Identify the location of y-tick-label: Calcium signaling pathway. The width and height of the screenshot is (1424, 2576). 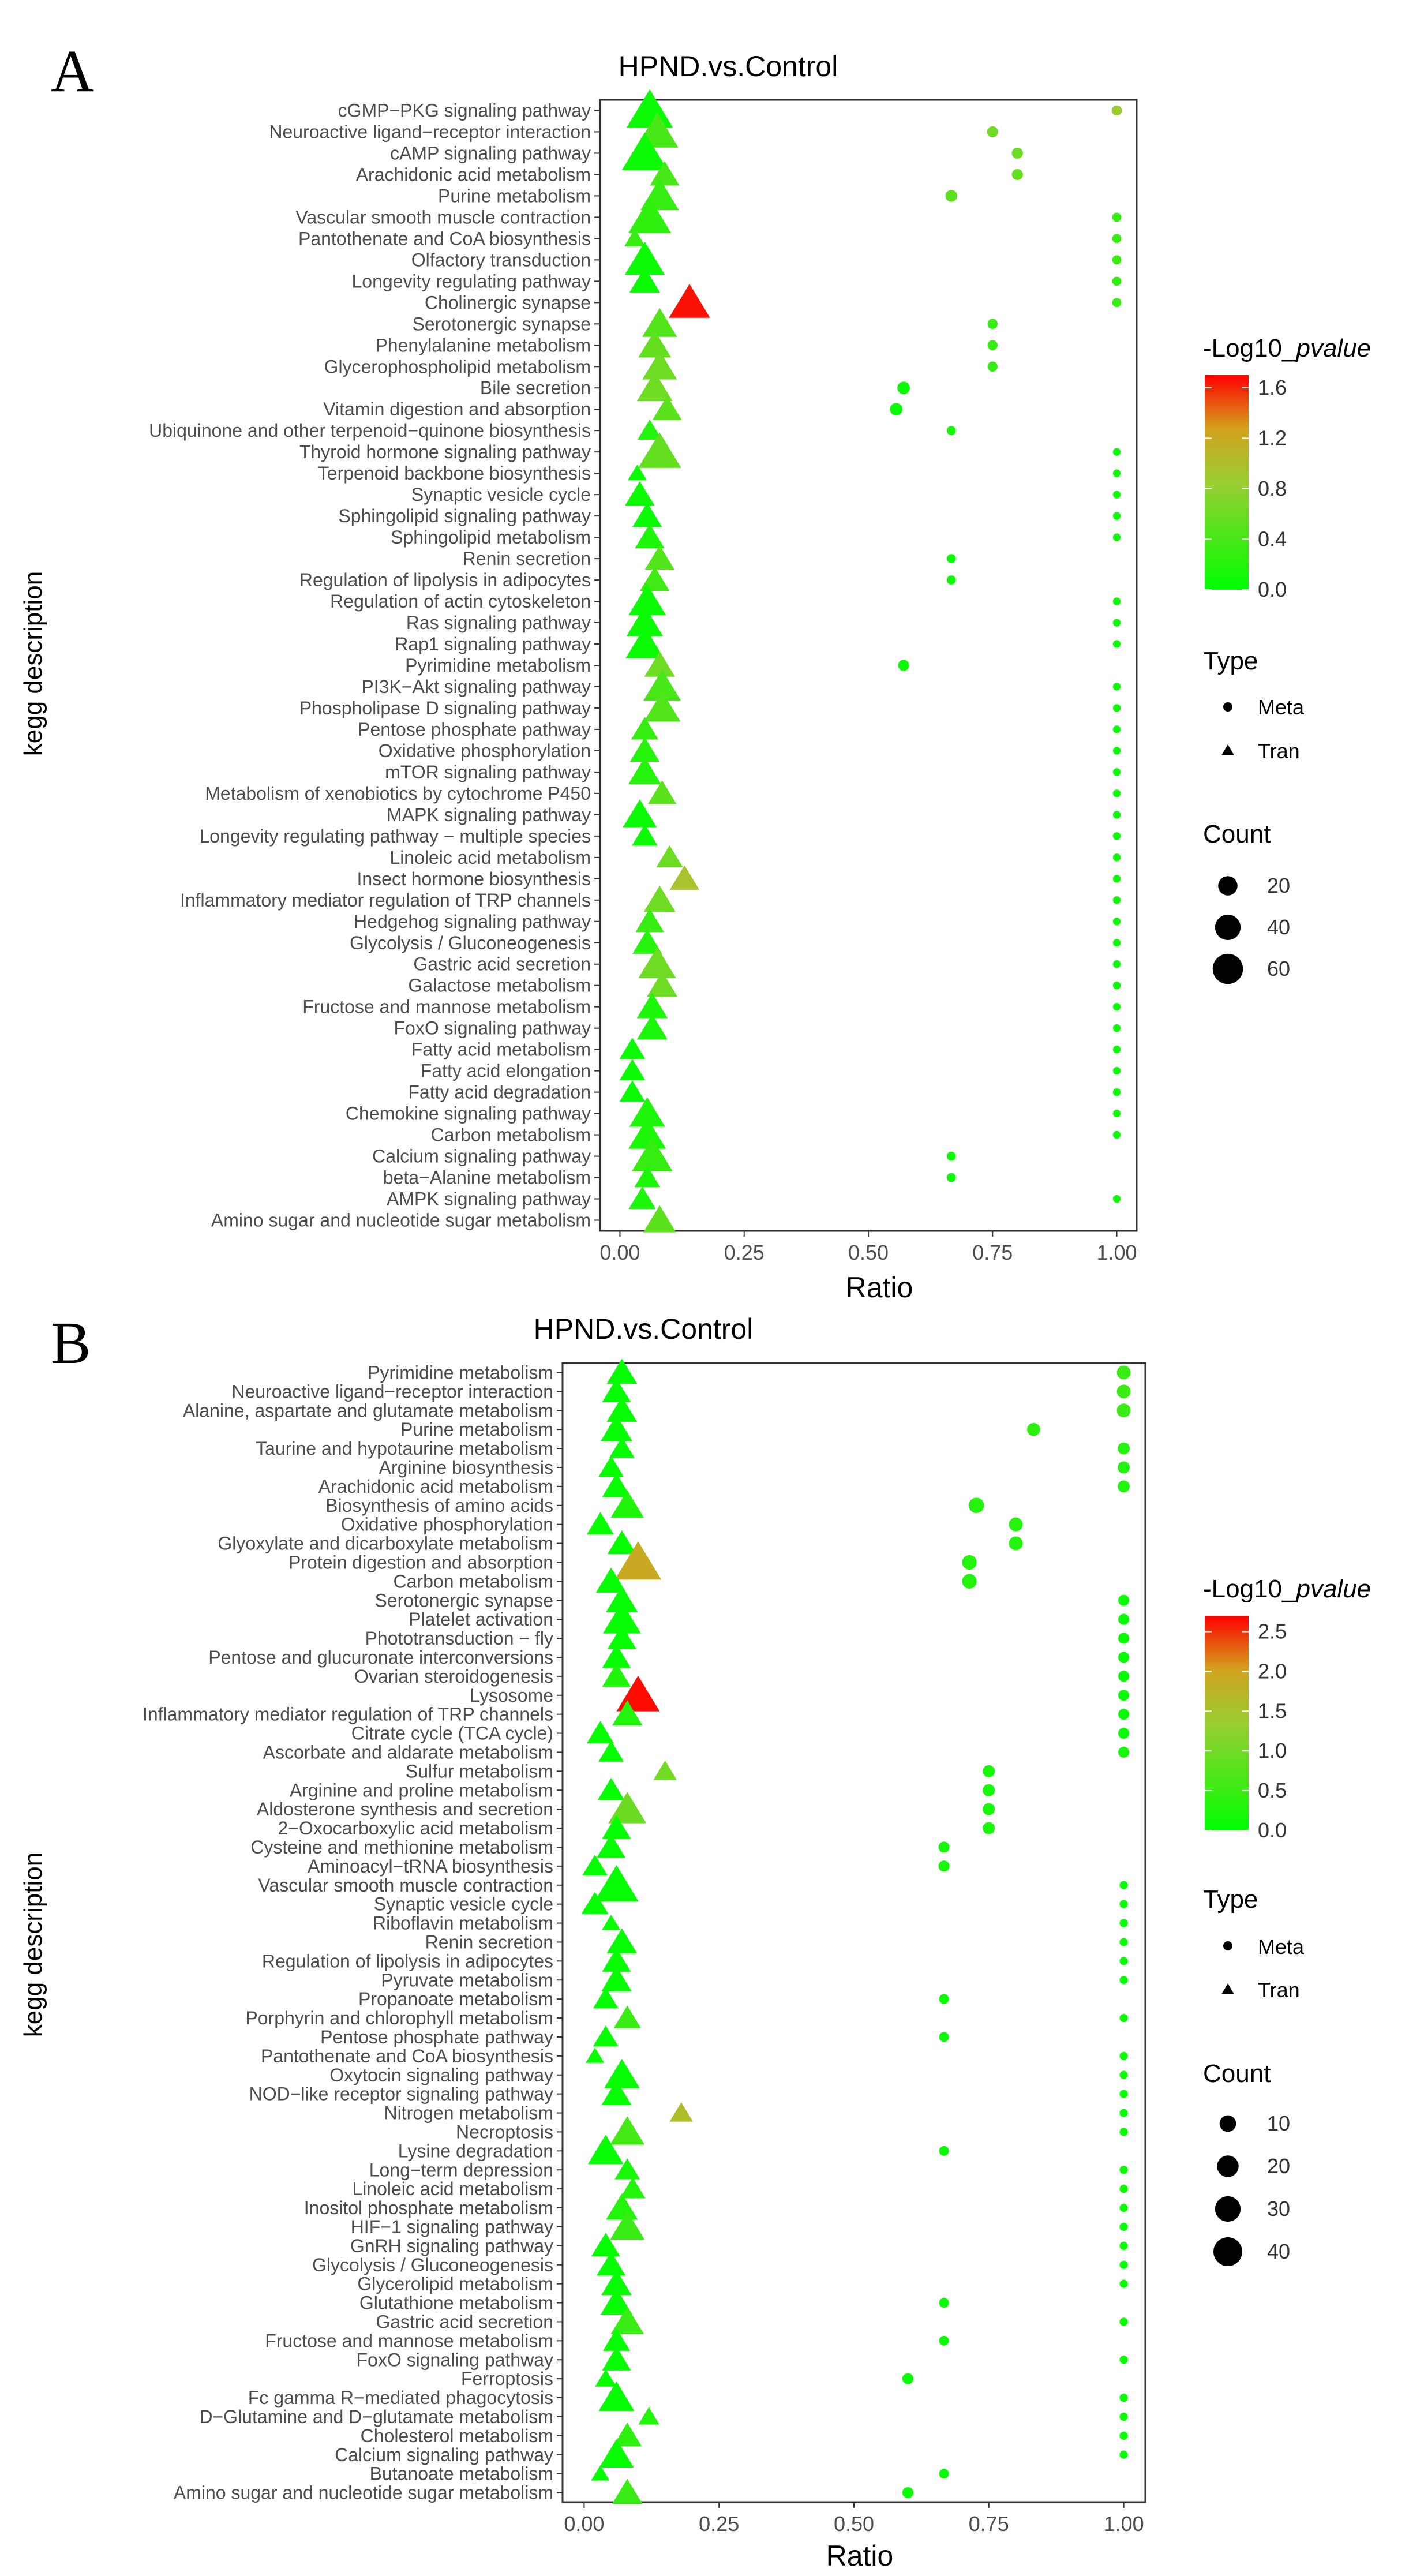
(481, 1156).